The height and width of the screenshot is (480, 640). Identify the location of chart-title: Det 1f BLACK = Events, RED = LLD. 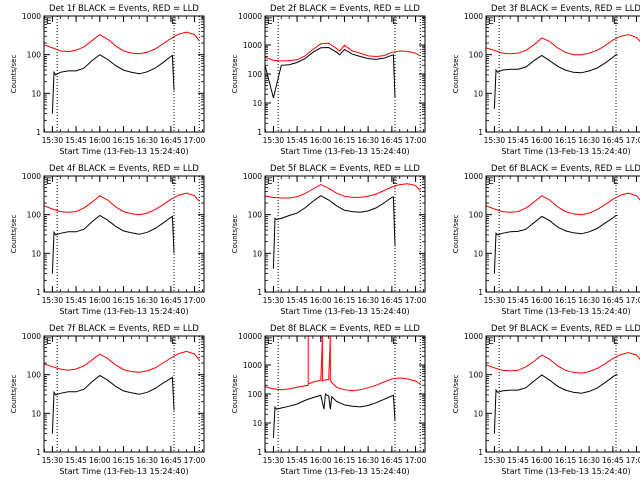
(124, 9).